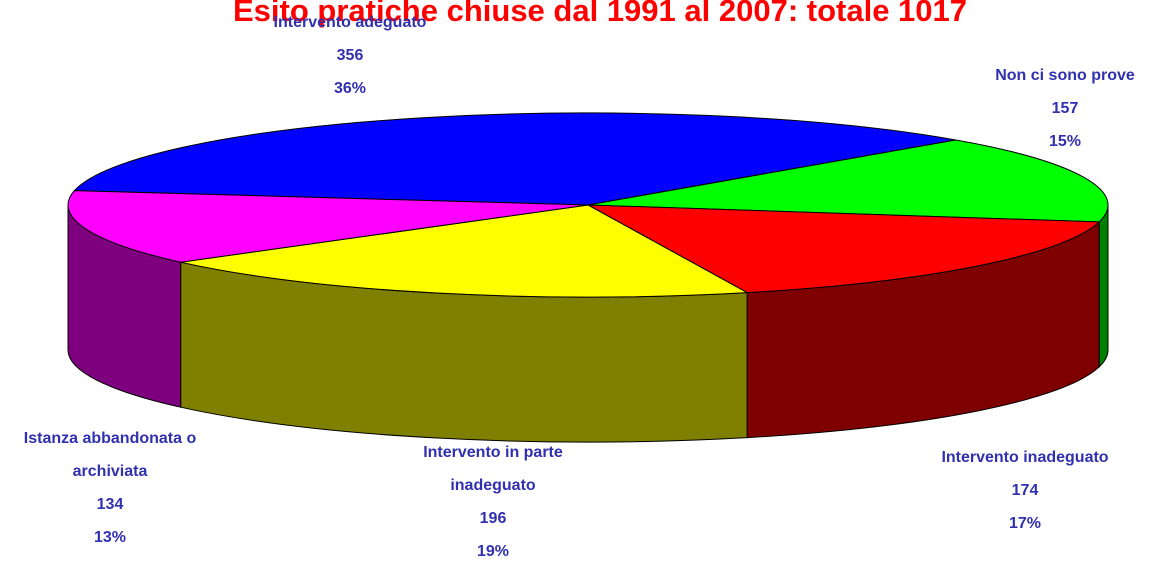  I want to click on category-label: Intervento in parte inadeguato, so click(493, 469).